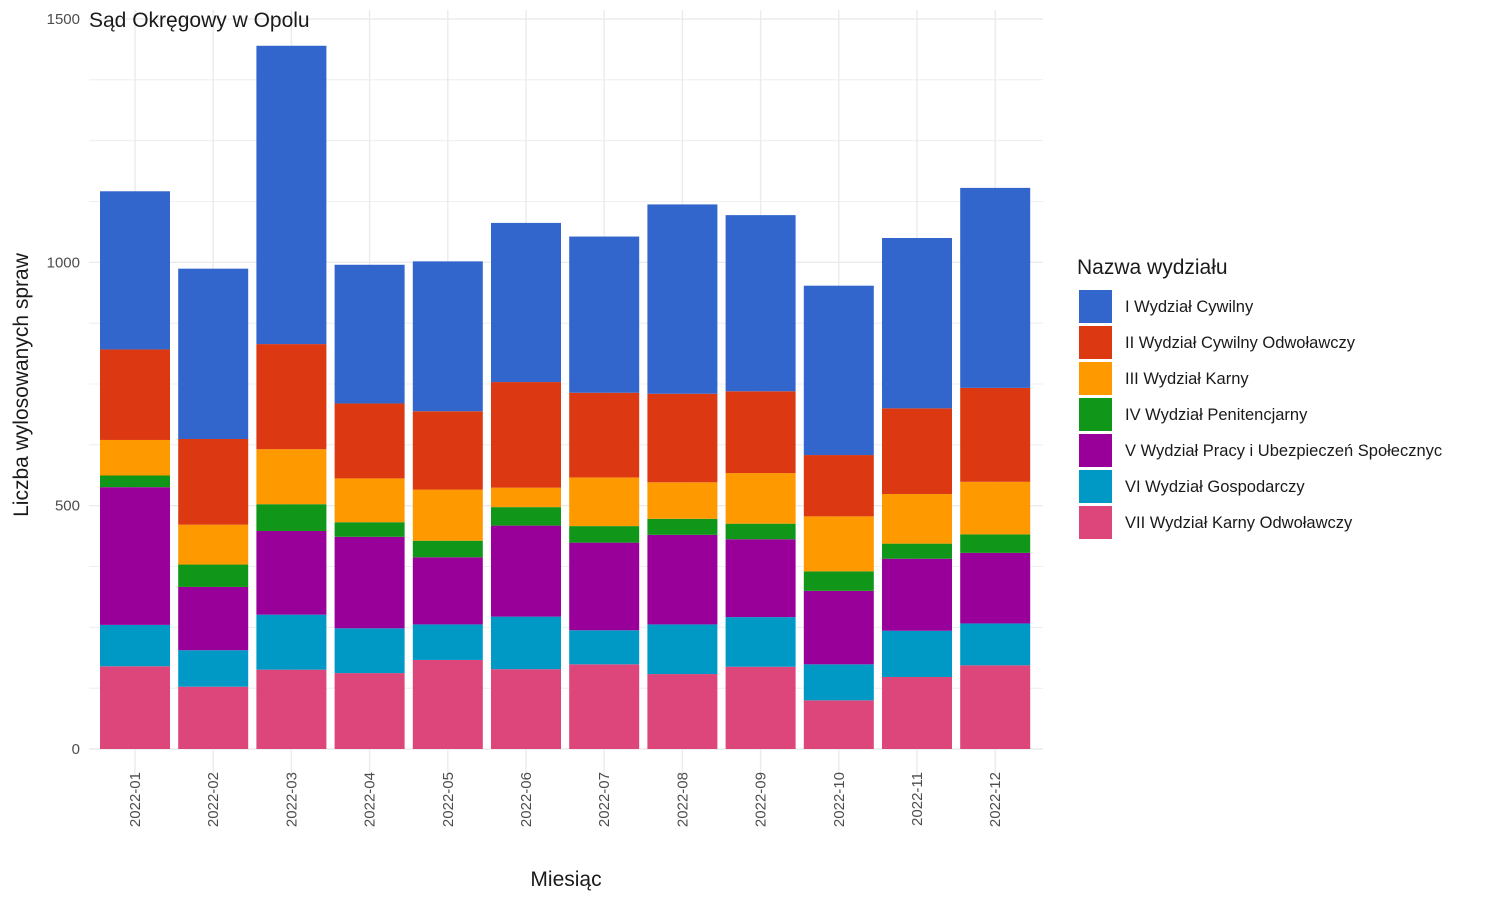  What do you see at coordinates (565, 879) in the screenshot?
I see `x-axis-title: Miesiąc` at bounding box center [565, 879].